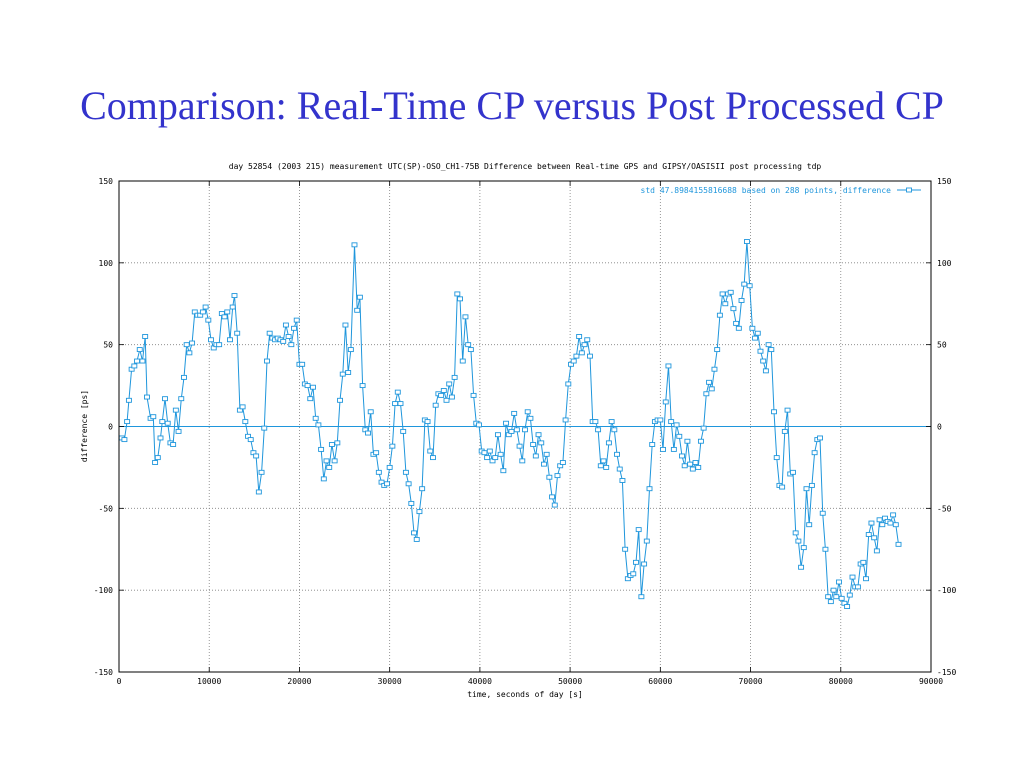  I want to click on legend-marker, so click(909, 190).